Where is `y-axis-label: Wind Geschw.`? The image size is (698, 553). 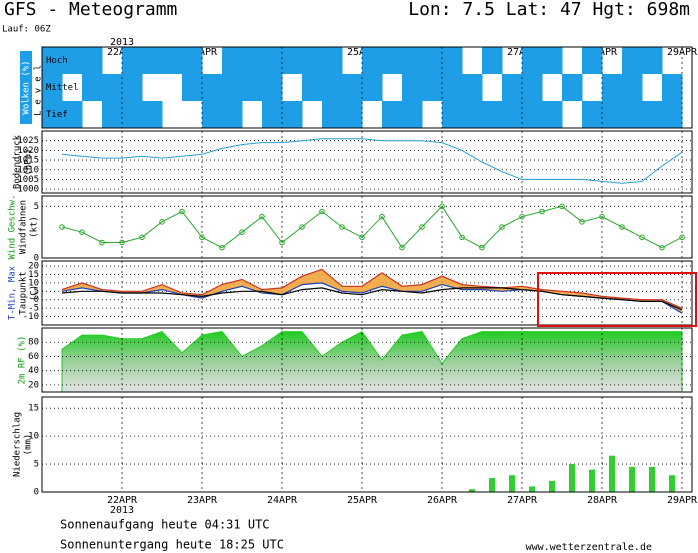
y-axis-label: Wind Geschw. is located at coordinates (13, 226).